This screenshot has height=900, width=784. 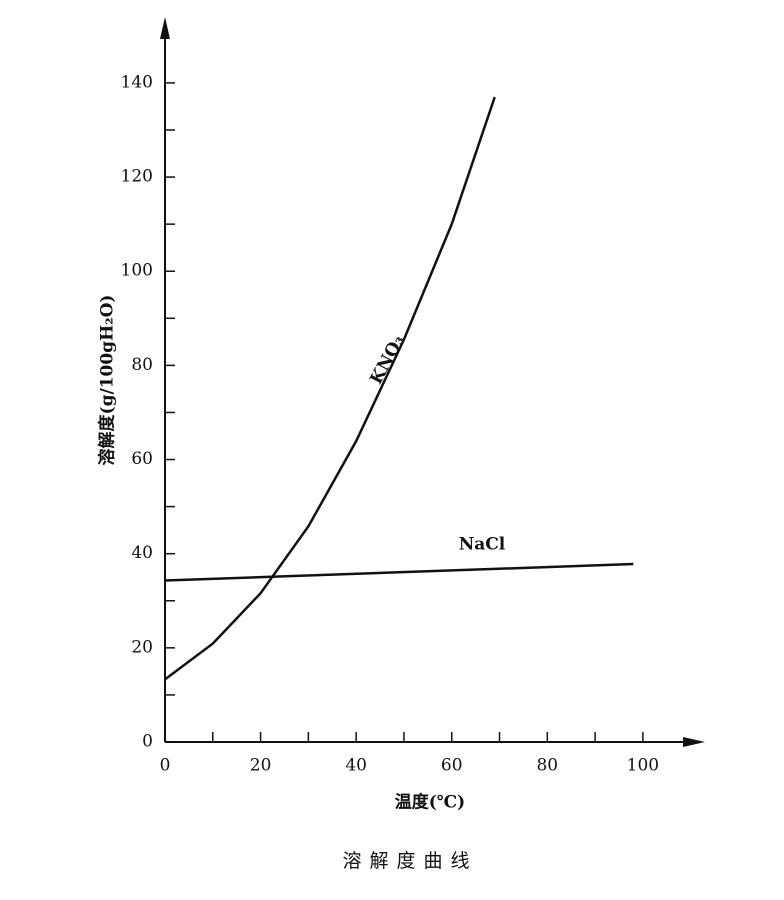 What do you see at coordinates (356, 766) in the screenshot?
I see `x-tick-label: 40` at bounding box center [356, 766].